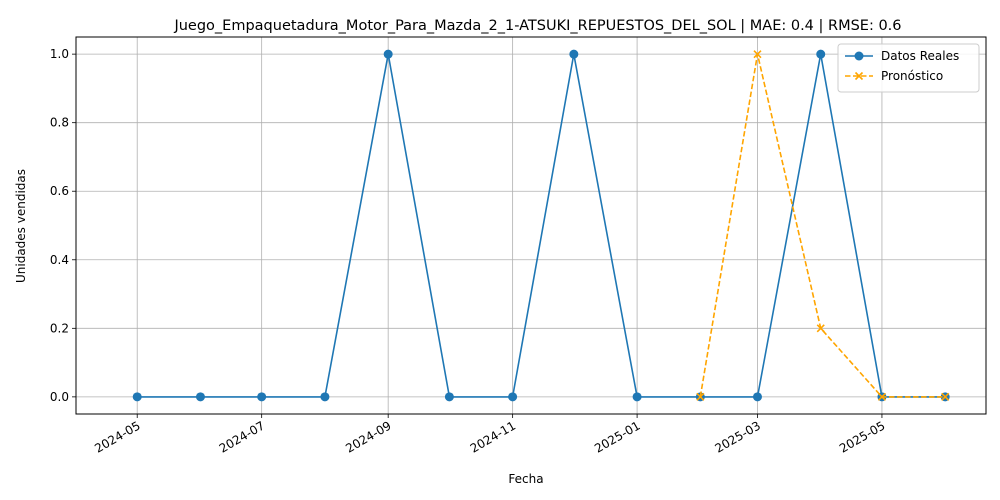  What do you see at coordinates (21, 226) in the screenshot?
I see `y-axis-label: Unidades vendidas` at bounding box center [21, 226].